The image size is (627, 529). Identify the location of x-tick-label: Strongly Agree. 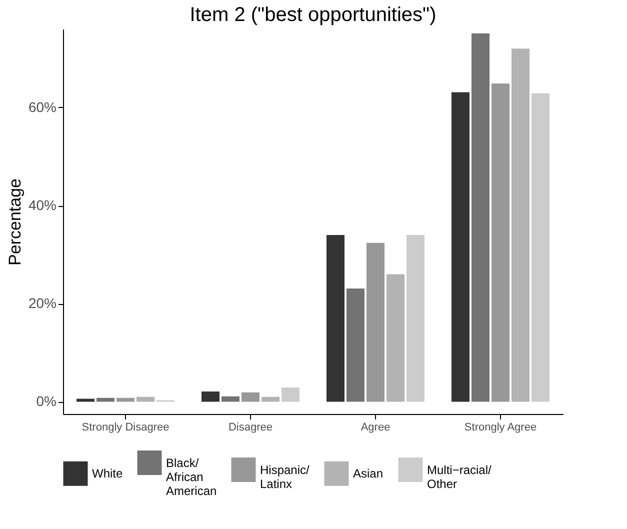
(500, 428).